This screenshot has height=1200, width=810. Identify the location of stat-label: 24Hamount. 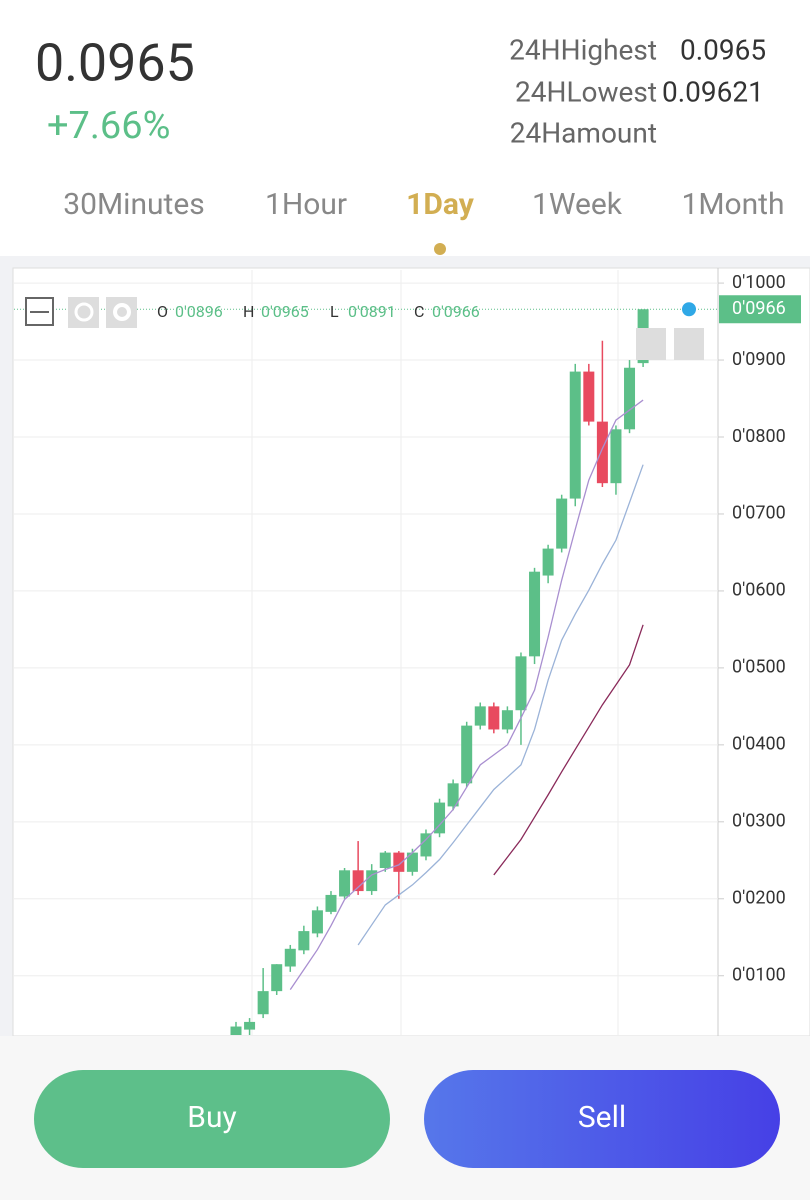
(583, 132).